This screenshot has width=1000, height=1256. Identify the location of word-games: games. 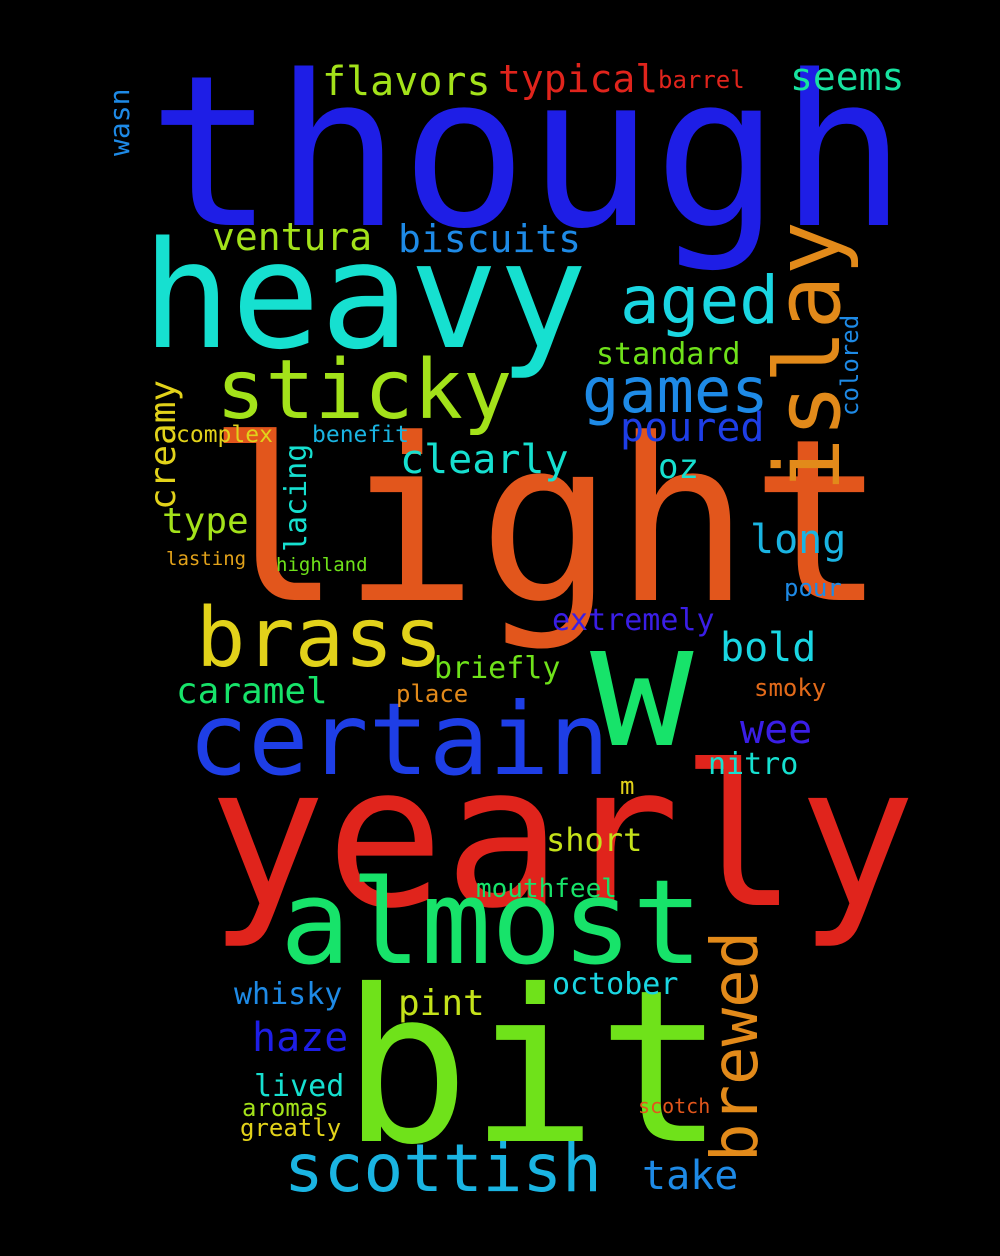
(675, 390).